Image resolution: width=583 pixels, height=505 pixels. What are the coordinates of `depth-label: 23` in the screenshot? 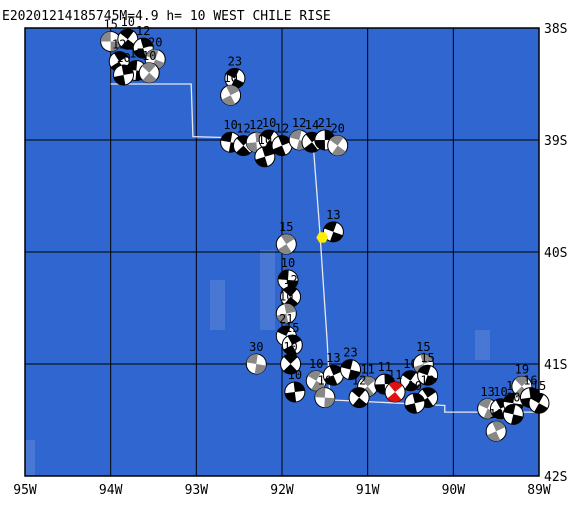 It's located at (350, 353).